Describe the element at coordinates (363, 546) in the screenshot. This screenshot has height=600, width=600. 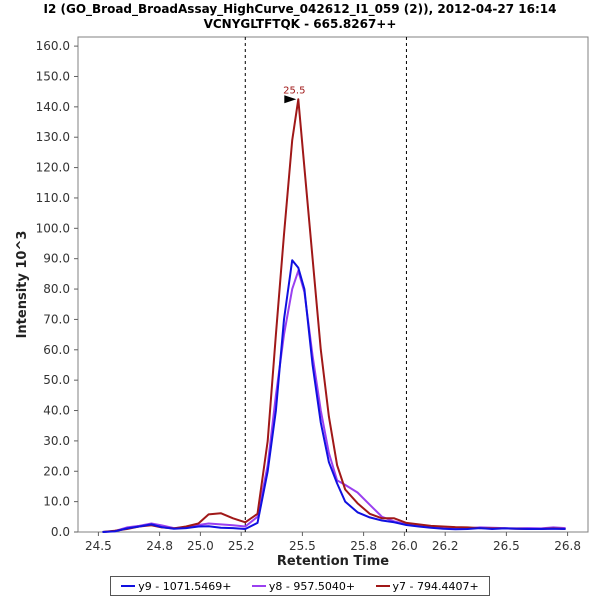
I see `x-tick-label: 25.8` at that location.